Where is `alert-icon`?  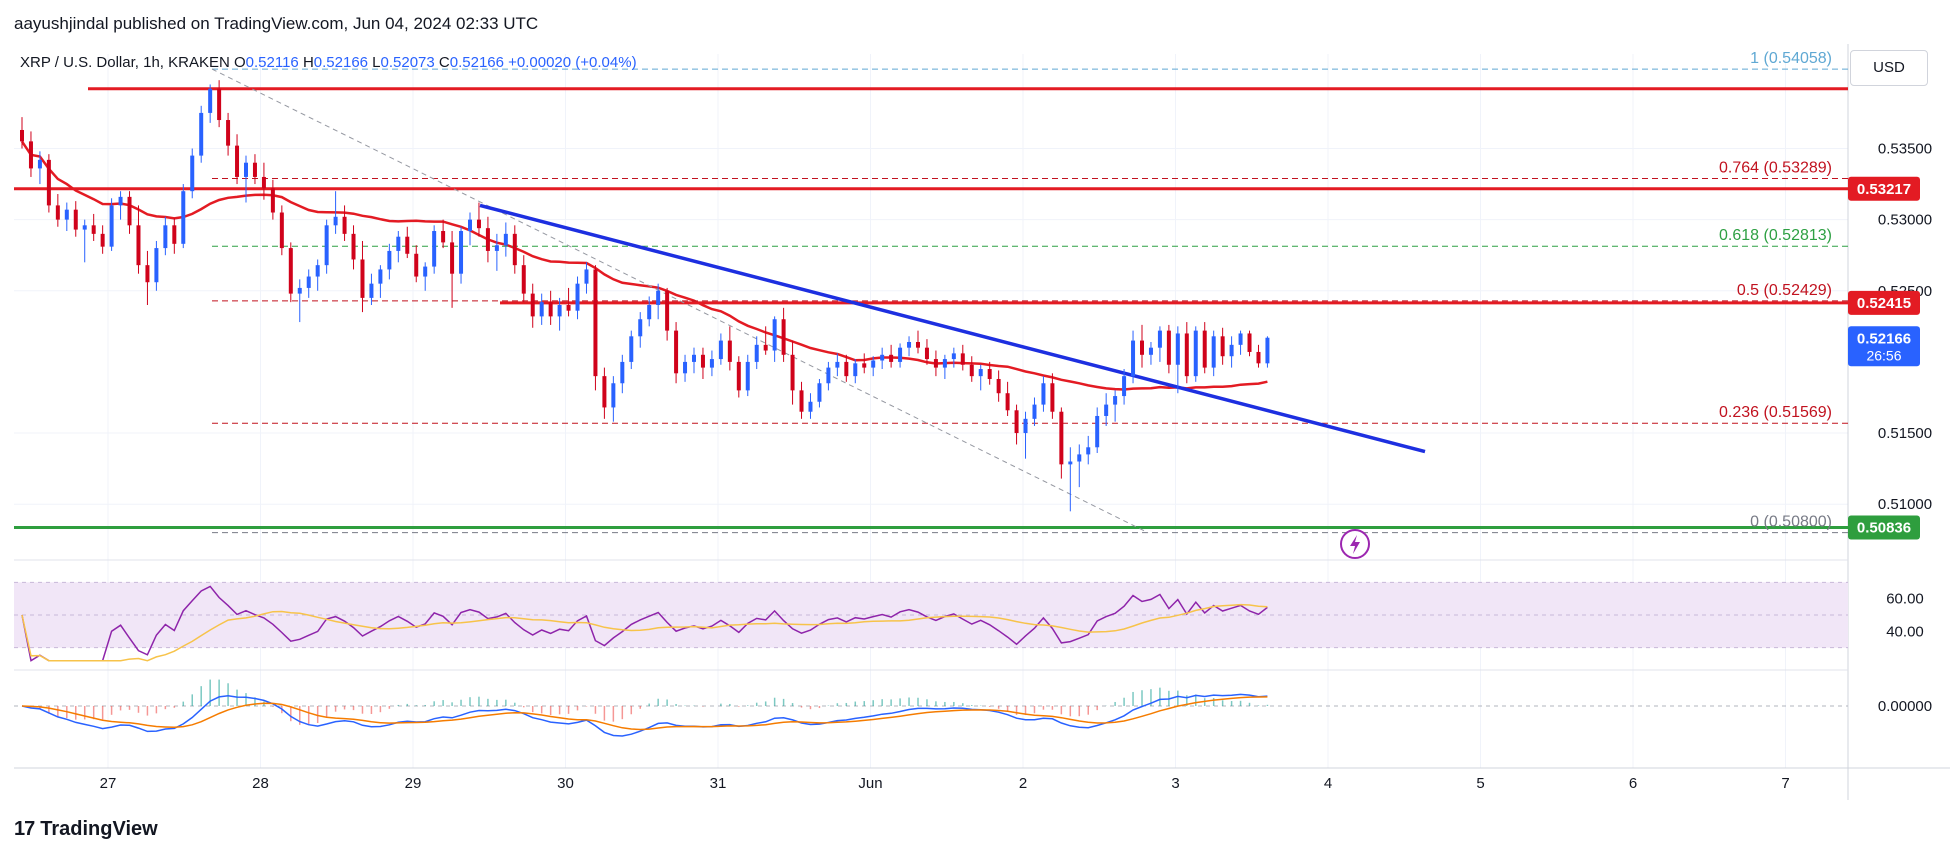 alert-icon is located at coordinates (1355, 544).